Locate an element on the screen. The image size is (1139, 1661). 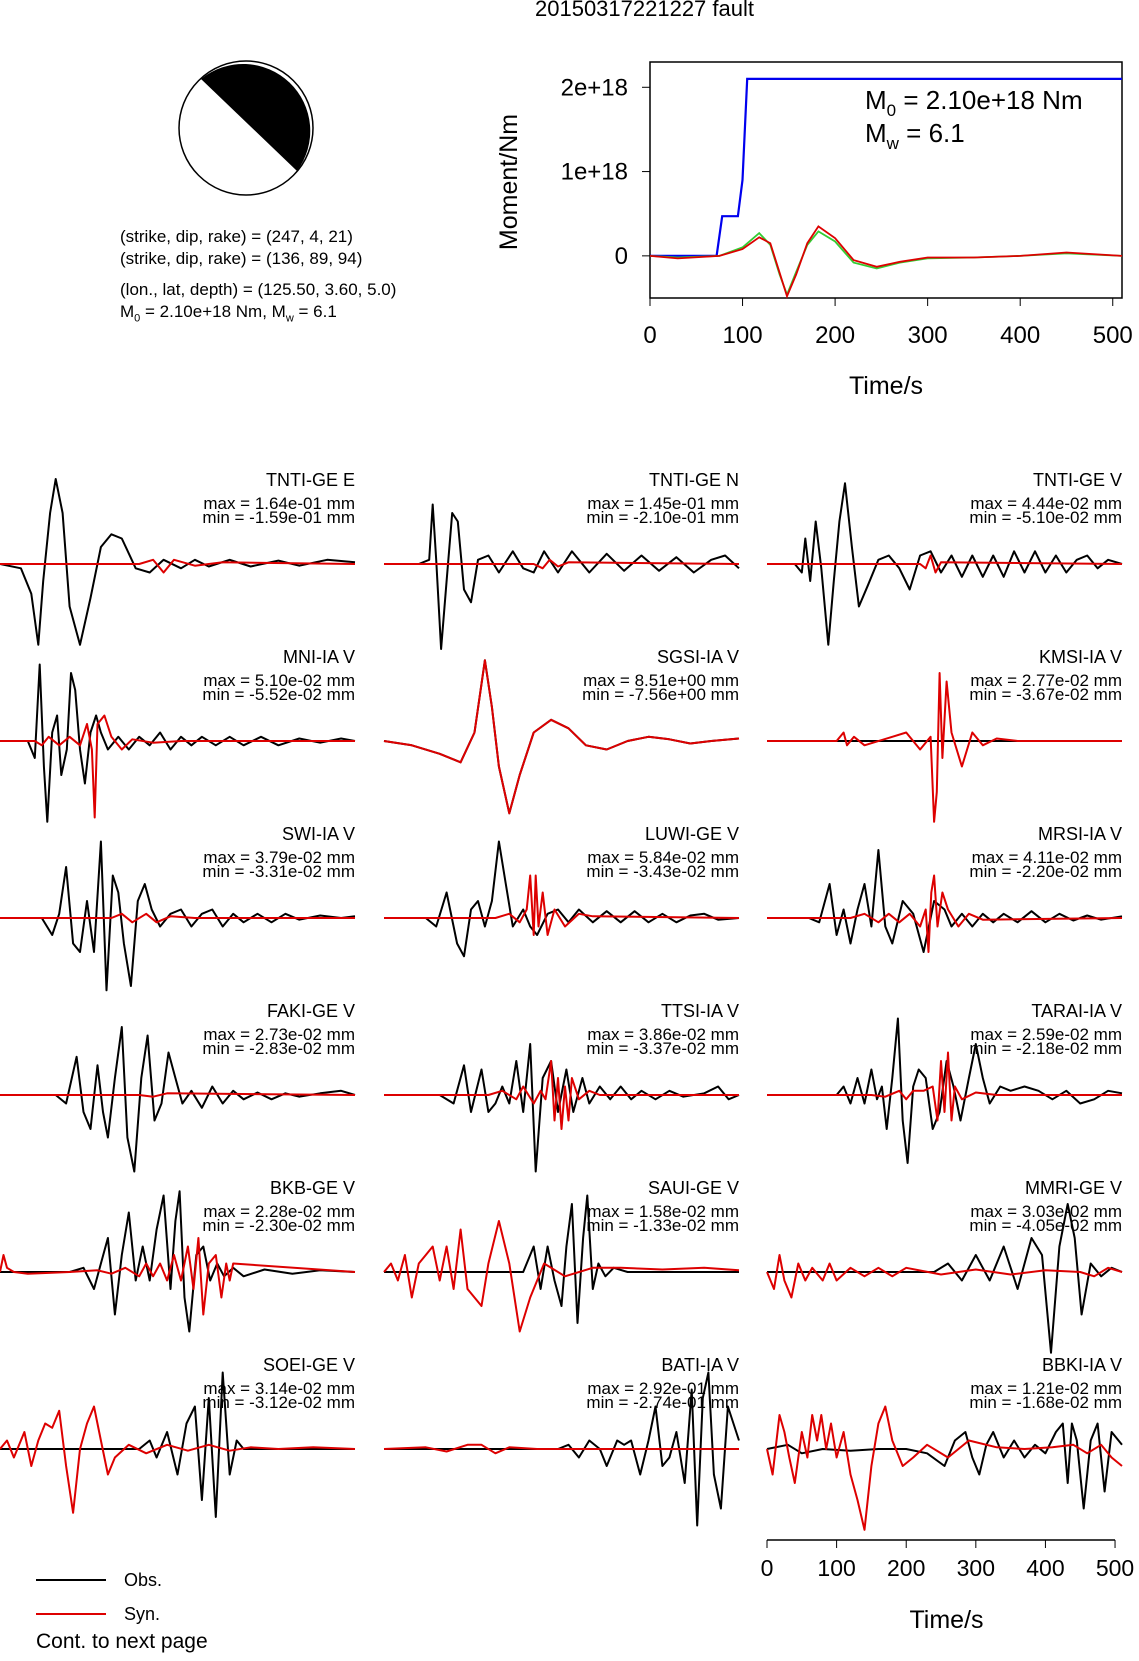
y-tick-label: 1e+18 is located at coordinates (594, 172).